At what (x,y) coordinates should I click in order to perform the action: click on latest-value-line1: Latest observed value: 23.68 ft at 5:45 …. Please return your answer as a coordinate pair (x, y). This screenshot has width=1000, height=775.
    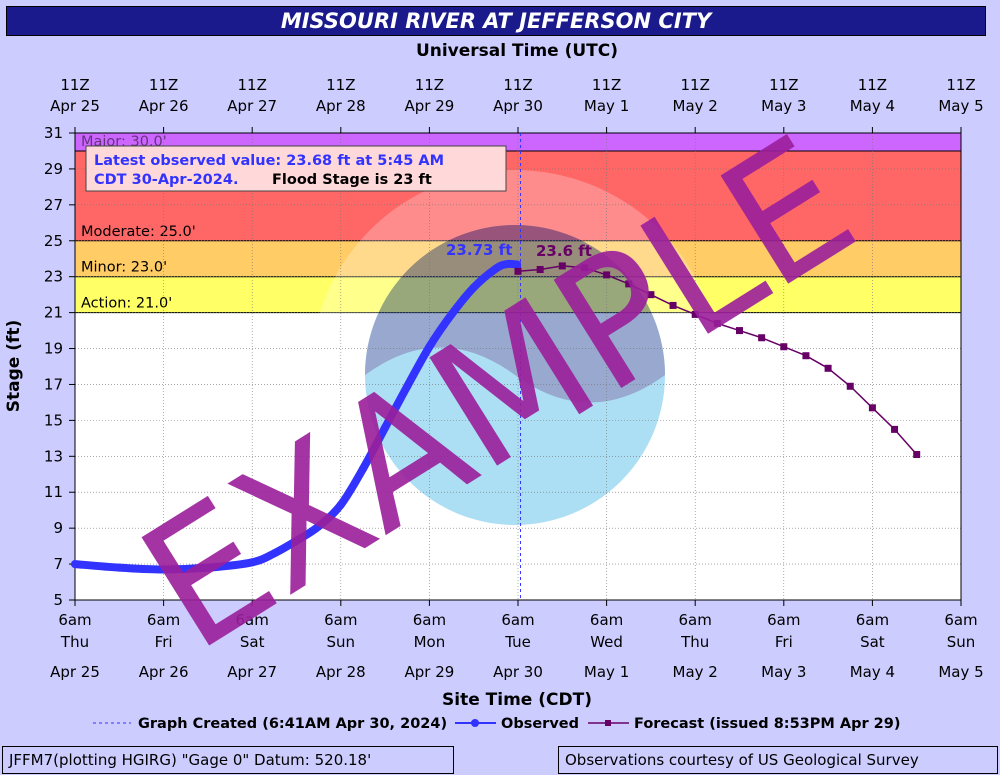
    Looking at the image, I should click on (269, 161).